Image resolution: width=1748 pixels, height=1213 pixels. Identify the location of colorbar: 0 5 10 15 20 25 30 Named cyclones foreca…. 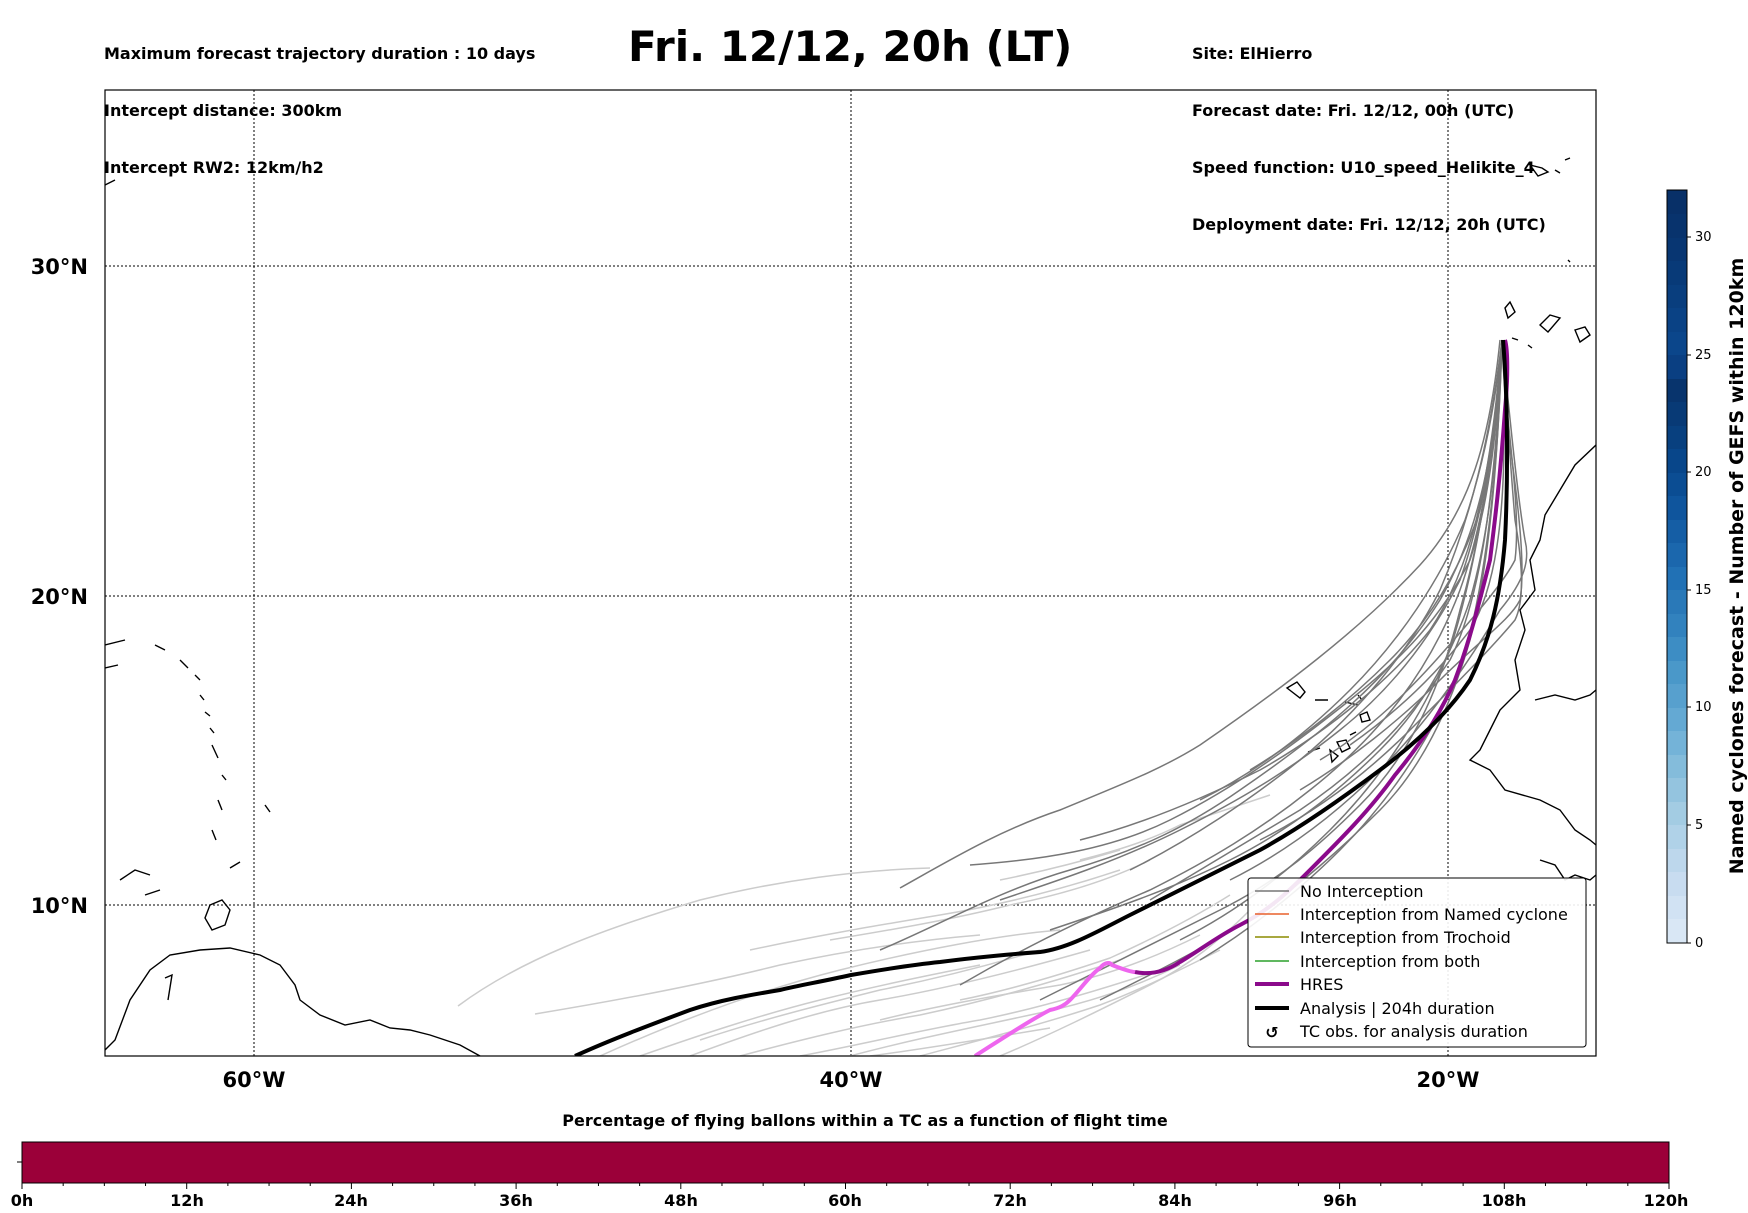
(1707, 570).